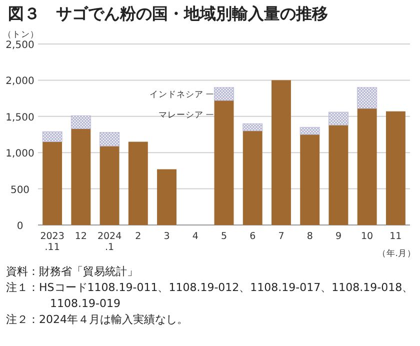 Image resolution: width=420 pixels, height=346 pixels. Describe the element at coordinates (367, 236) in the screenshot. I see `x-tick-label: 10` at that location.